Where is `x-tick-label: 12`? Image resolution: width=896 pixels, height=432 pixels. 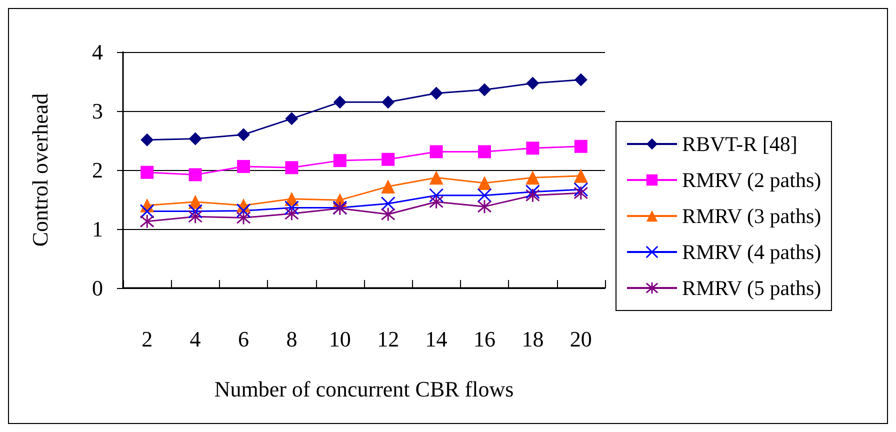
x-tick-label: 12 is located at coordinates (388, 339).